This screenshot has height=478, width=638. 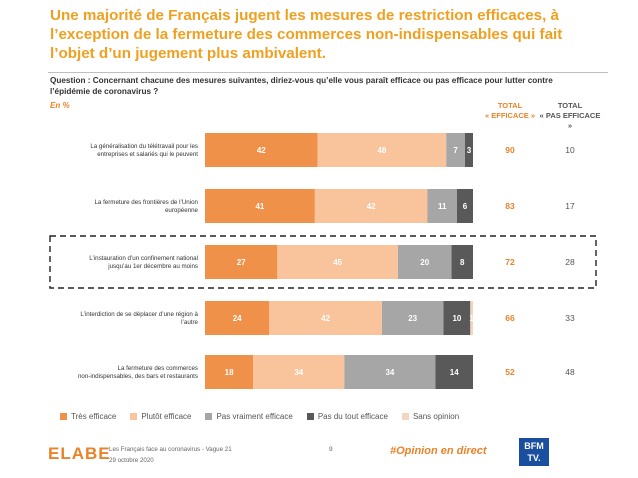 I want to click on segment-value-label: 41, so click(x=259, y=206).